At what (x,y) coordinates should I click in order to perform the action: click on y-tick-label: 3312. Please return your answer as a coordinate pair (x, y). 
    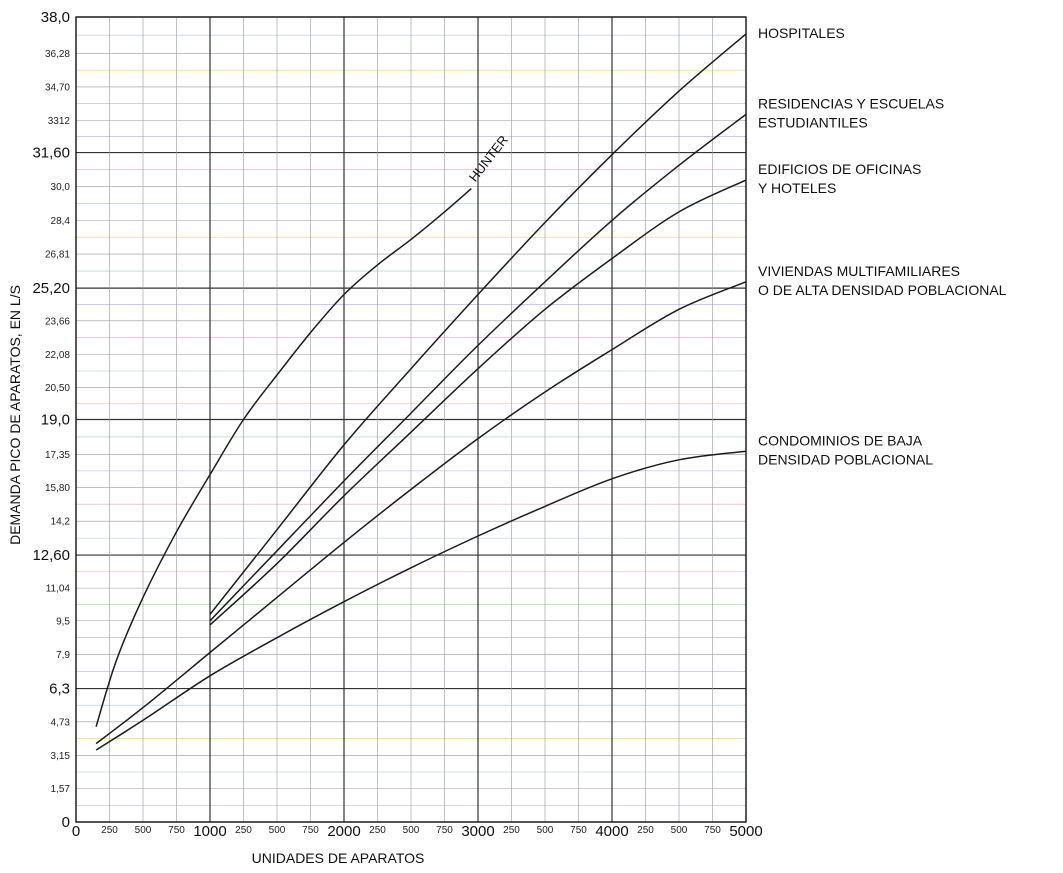
    Looking at the image, I should click on (59, 121).